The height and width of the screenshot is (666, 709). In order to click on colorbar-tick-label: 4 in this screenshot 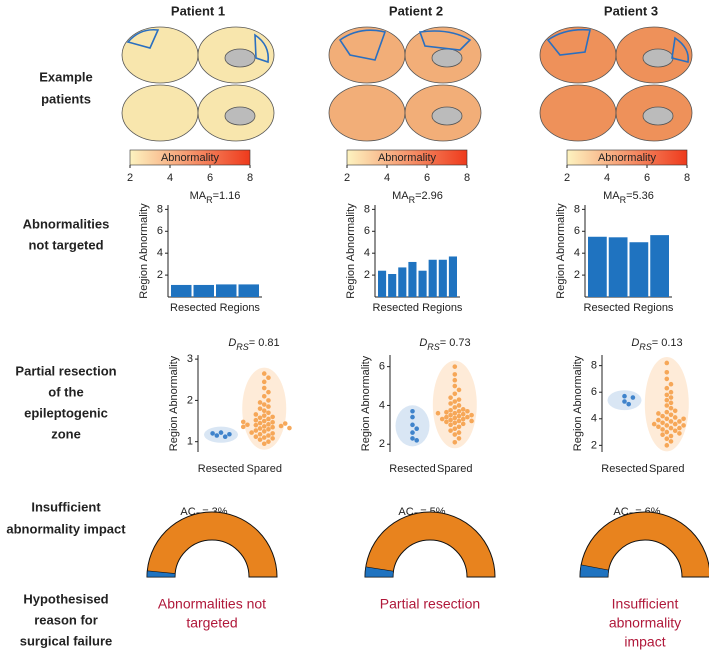, I will do `click(387, 178)`.